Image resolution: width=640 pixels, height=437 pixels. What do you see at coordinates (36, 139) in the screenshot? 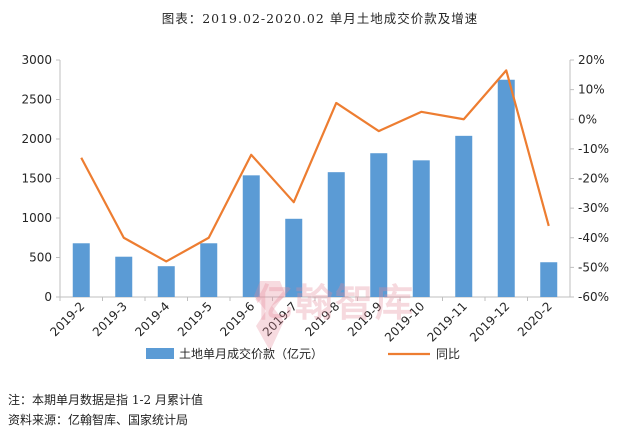
I see `y-left-tick-label: 2000` at bounding box center [36, 139].